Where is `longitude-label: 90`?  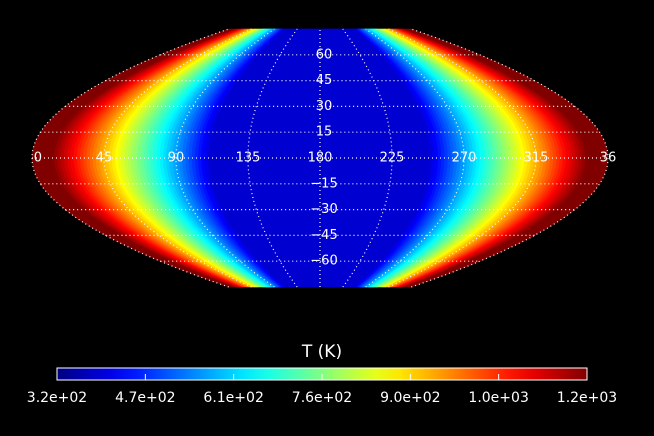 longitude-label: 90 is located at coordinates (176, 158).